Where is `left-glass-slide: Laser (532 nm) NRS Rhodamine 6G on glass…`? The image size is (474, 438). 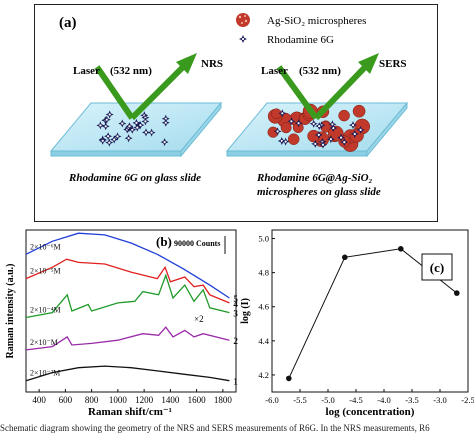 left-glass-slide: Laser (532 nm) NRS Rhodamine 6G on glass… is located at coordinates (137, 118).